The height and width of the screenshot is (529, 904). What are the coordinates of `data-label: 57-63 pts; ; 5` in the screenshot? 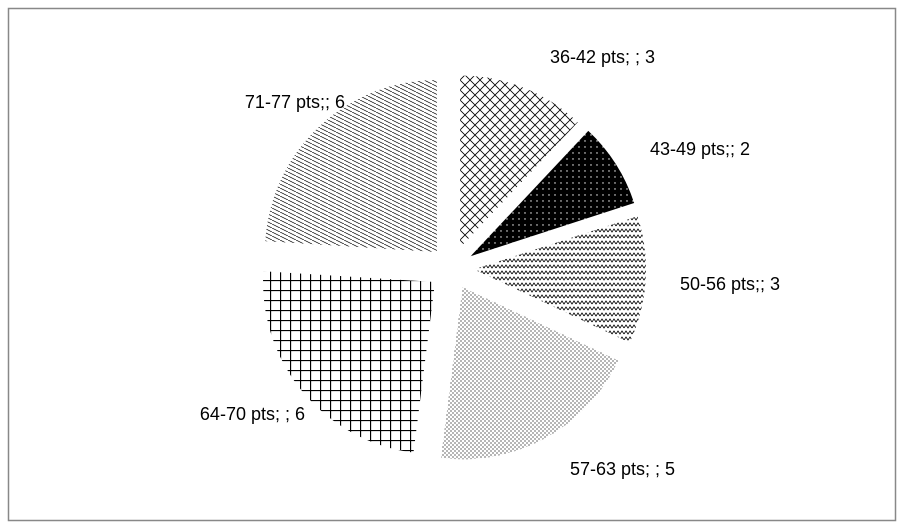 It's located at (622, 469).